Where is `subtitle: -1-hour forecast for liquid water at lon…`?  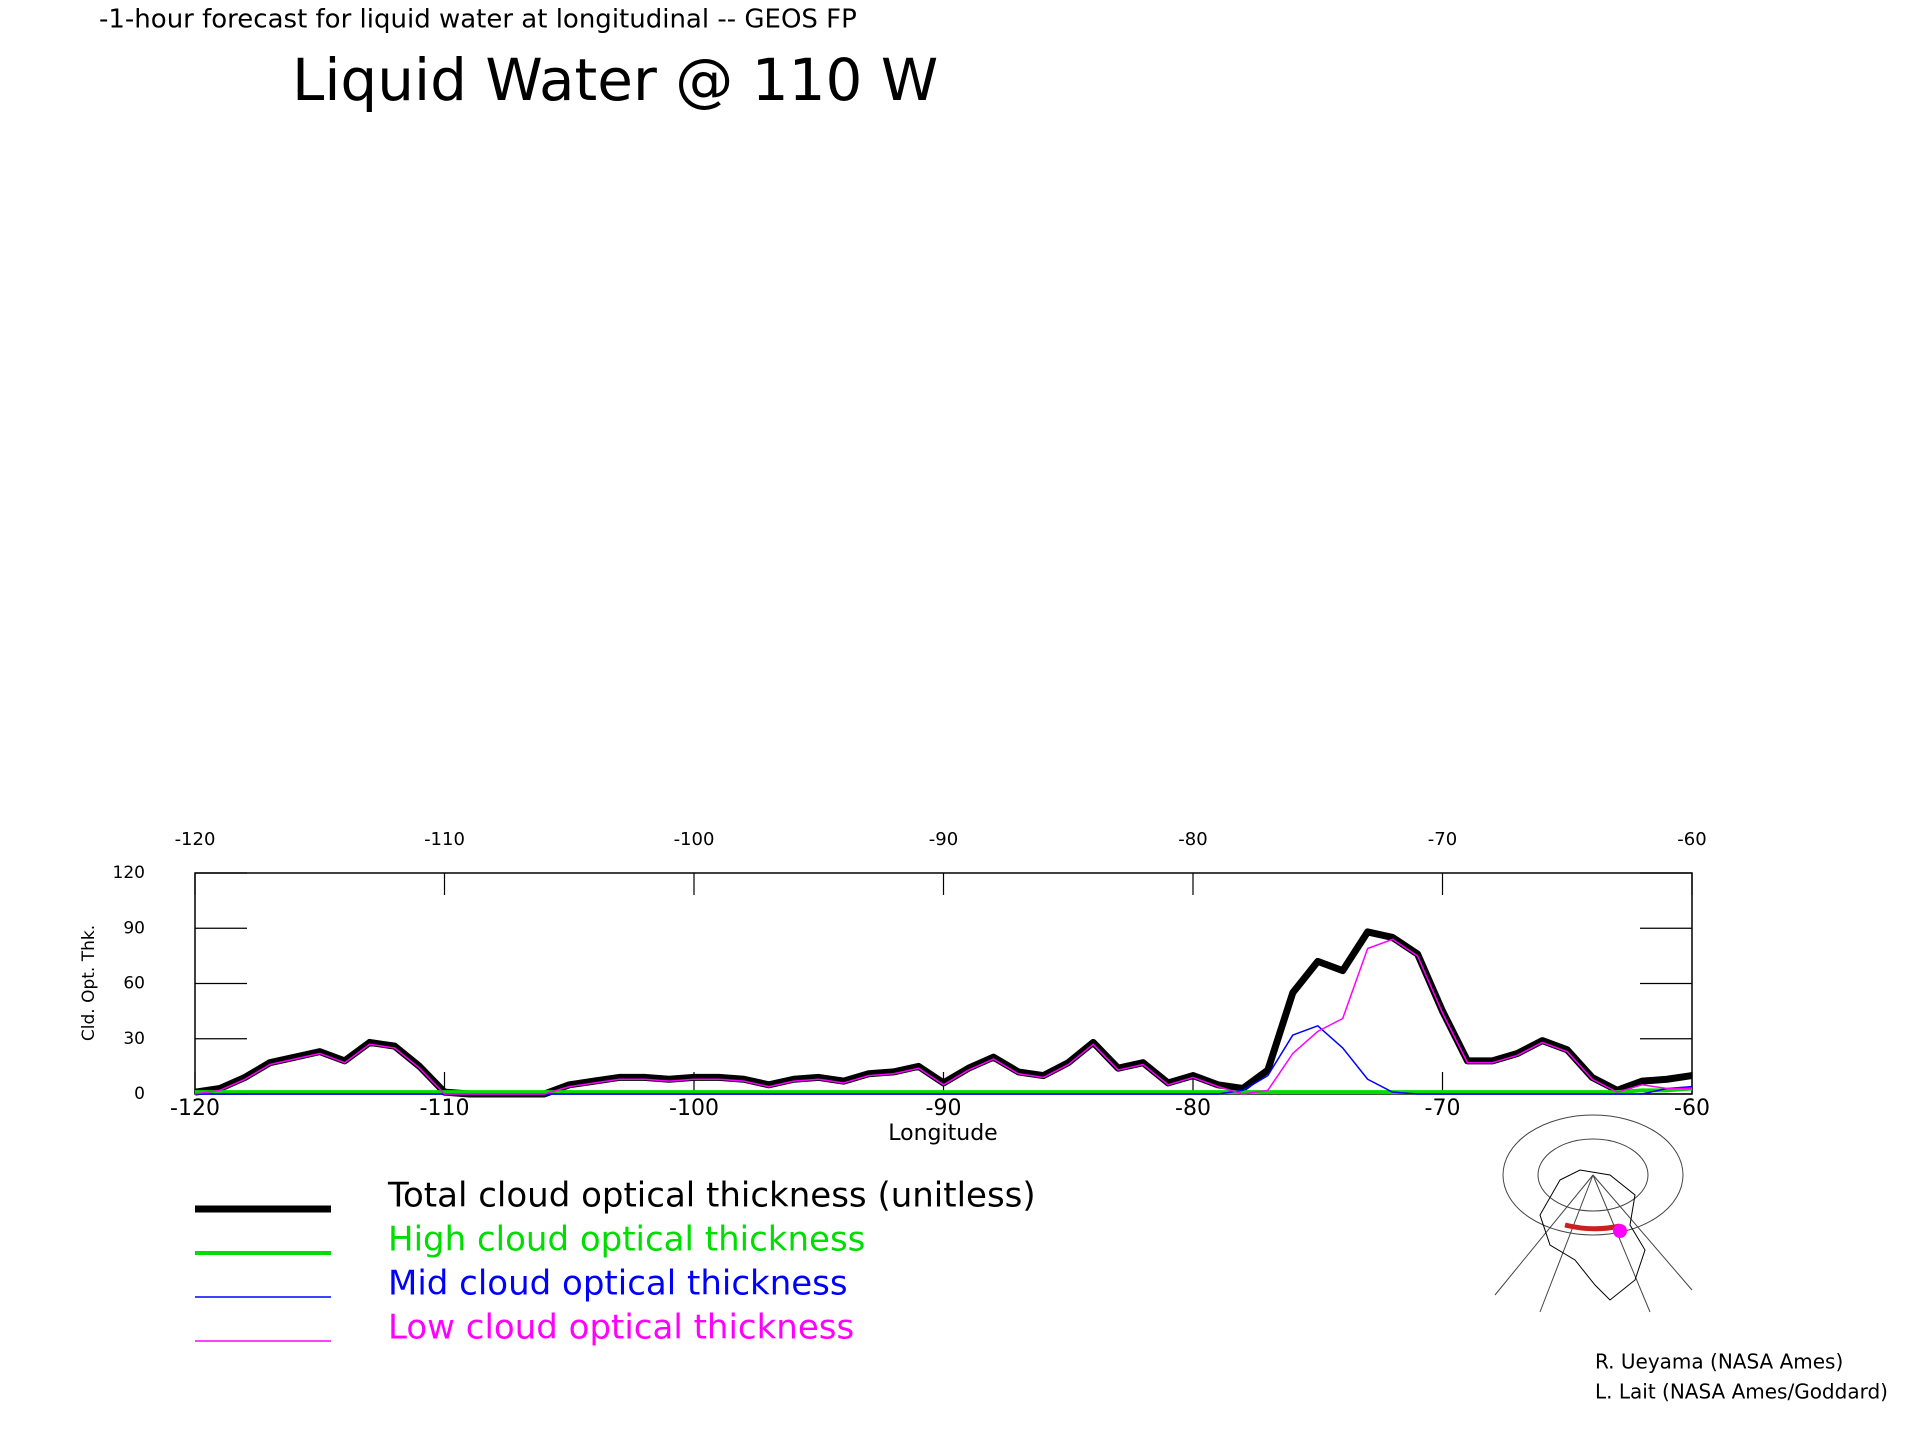
subtitle: -1-hour forecast for liquid water at lon… is located at coordinates (478, 20).